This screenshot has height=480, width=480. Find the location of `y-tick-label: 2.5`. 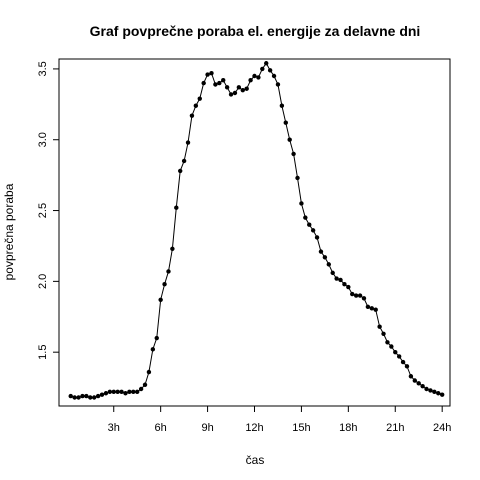

y-tick-label: 2.5 is located at coordinates (43, 210).